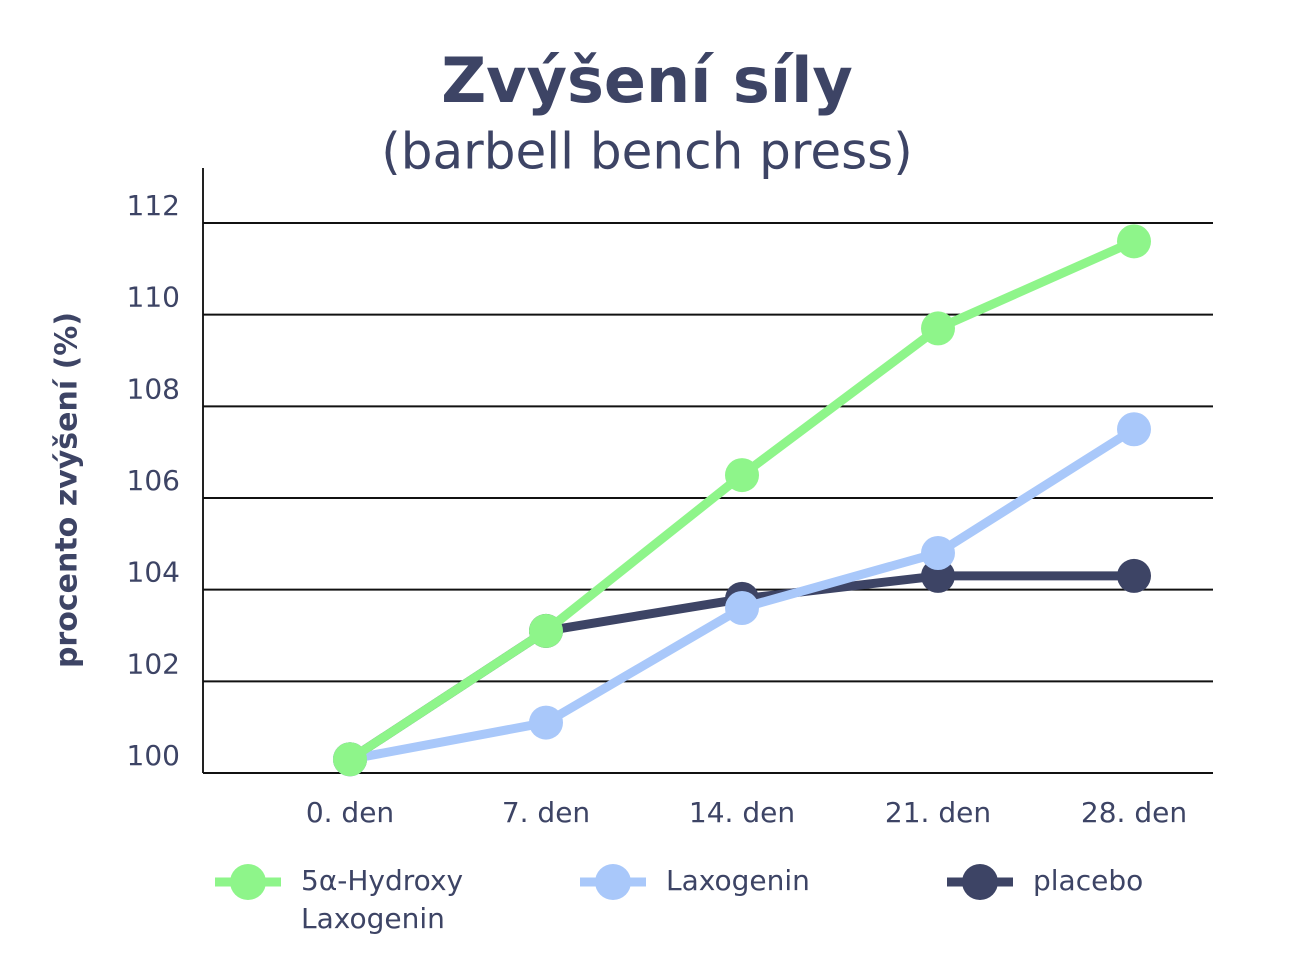 Image resolution: width=1294 pixels, height=974 pixels. What do you see at coordinates (153, 480) in the screenshot?
I see `y-tick-label: 106` at bounding box center [153, 480].